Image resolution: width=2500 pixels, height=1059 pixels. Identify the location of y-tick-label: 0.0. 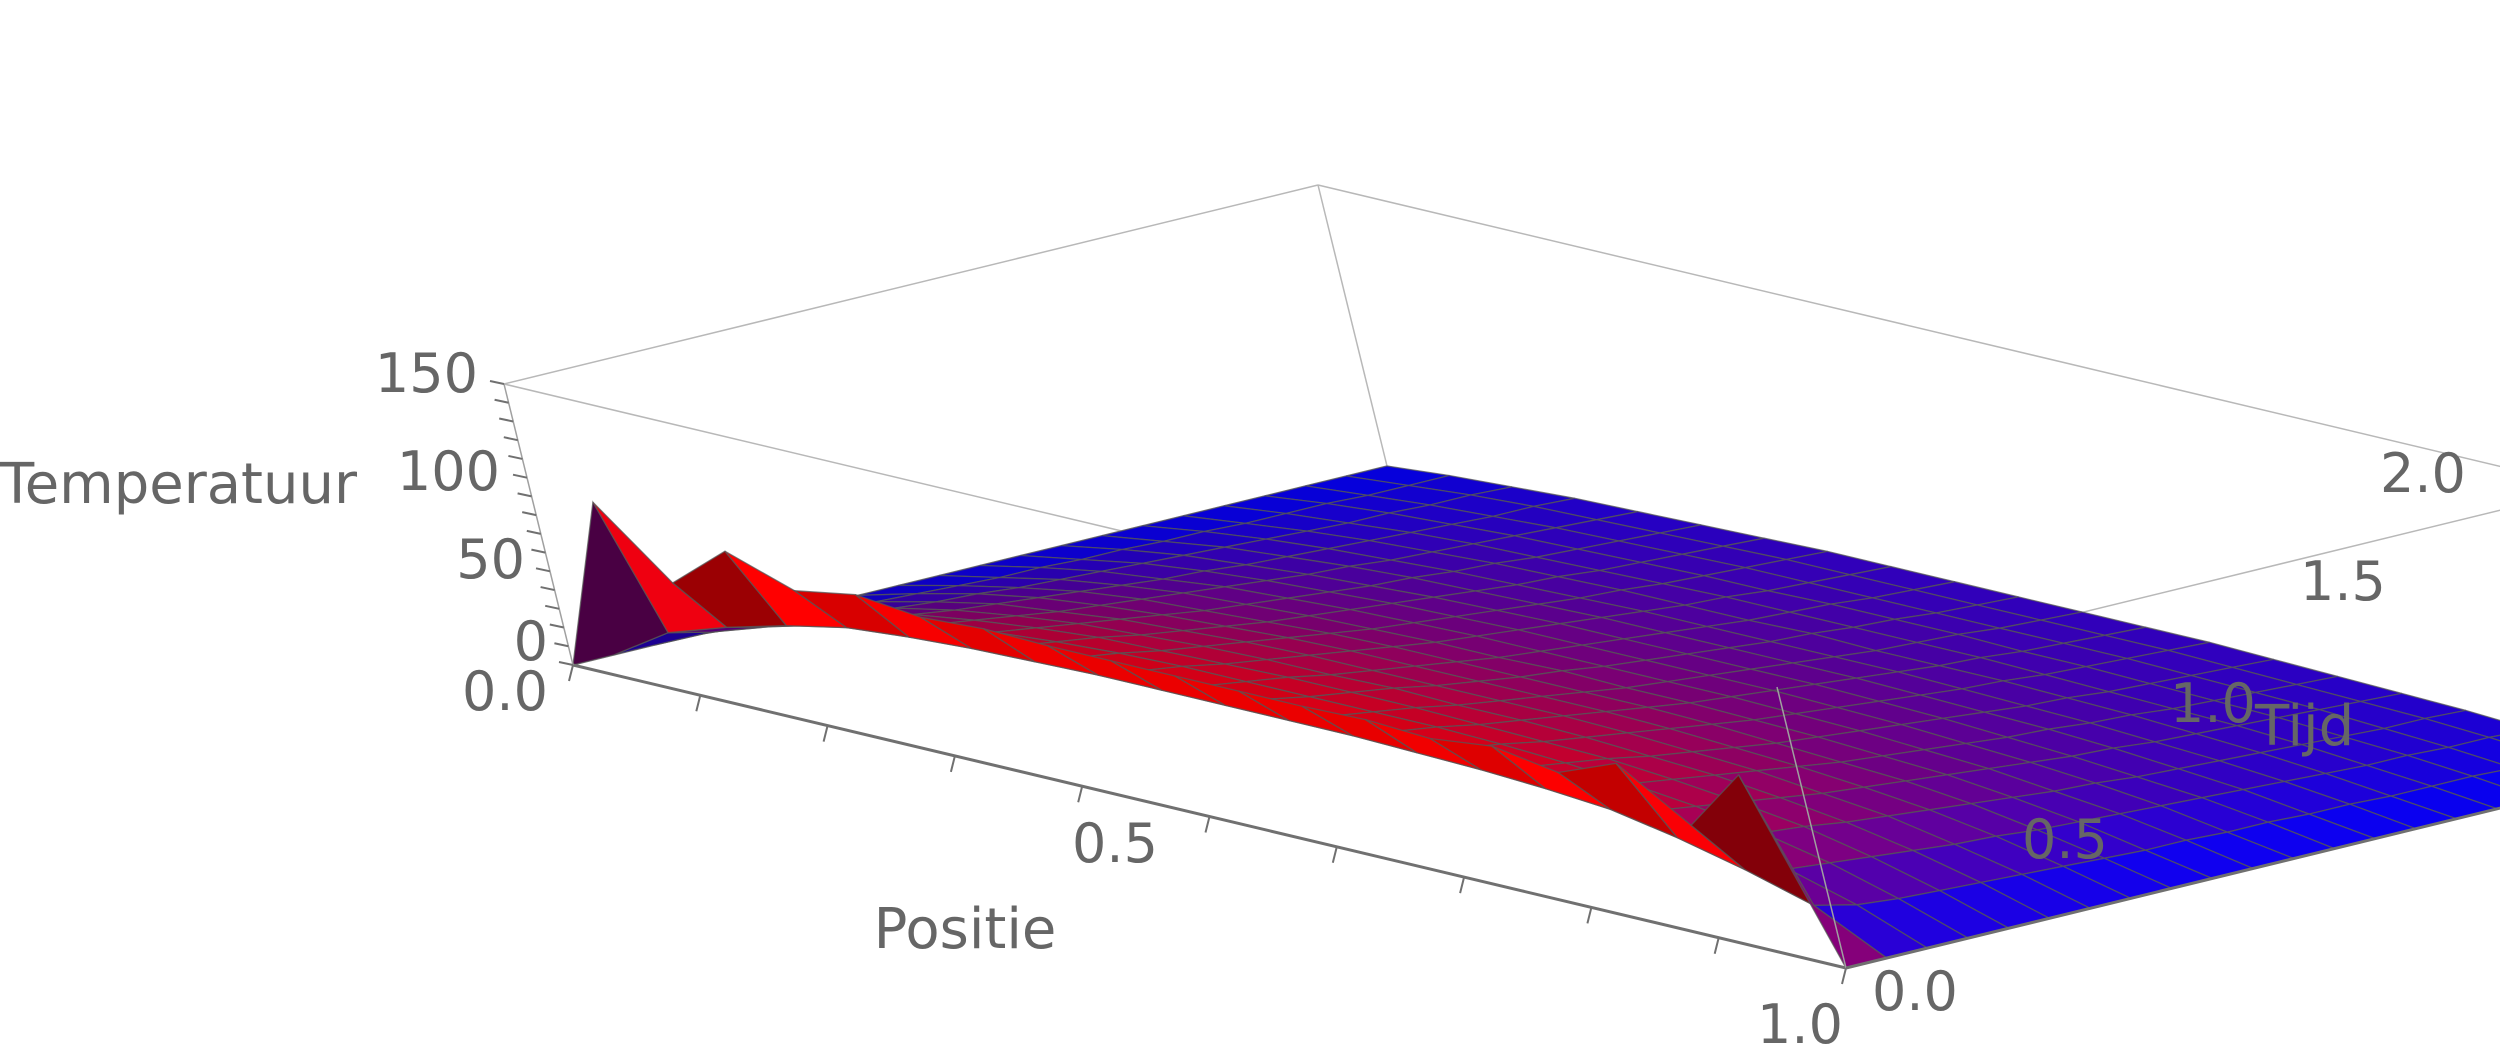
(1915, 991).